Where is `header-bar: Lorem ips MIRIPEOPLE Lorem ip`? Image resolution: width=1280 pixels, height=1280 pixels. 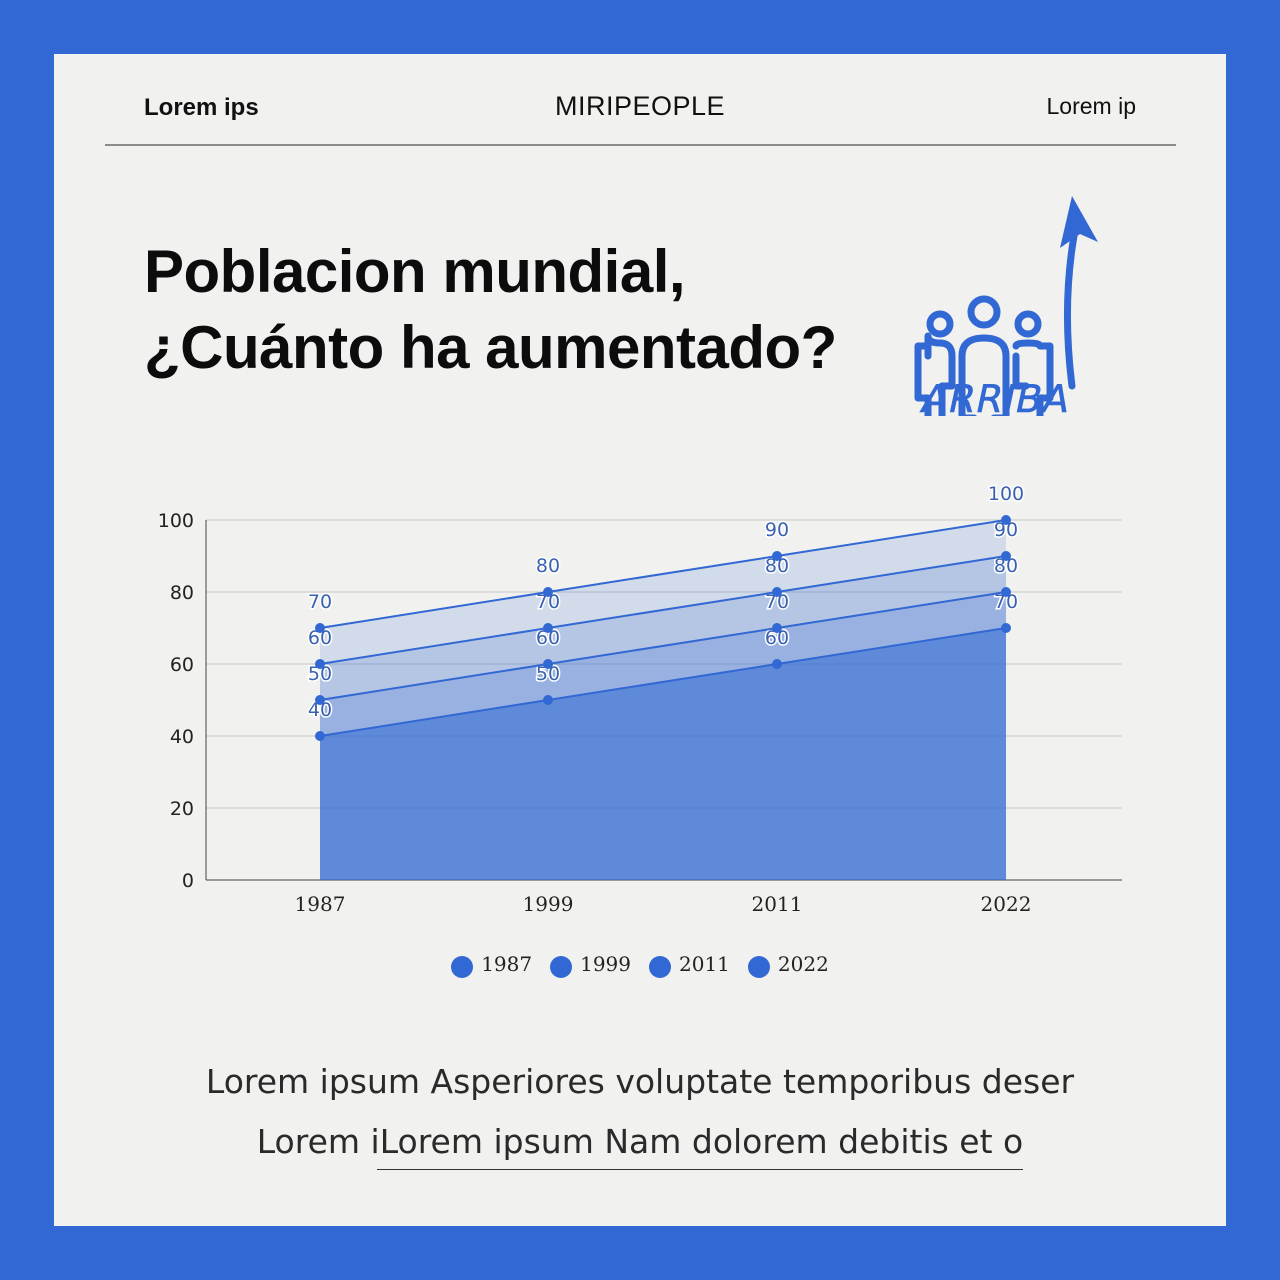 header-bar: Lorem ips MIRIPEOPLE Lorem ip is located at coordinates (640, 100).